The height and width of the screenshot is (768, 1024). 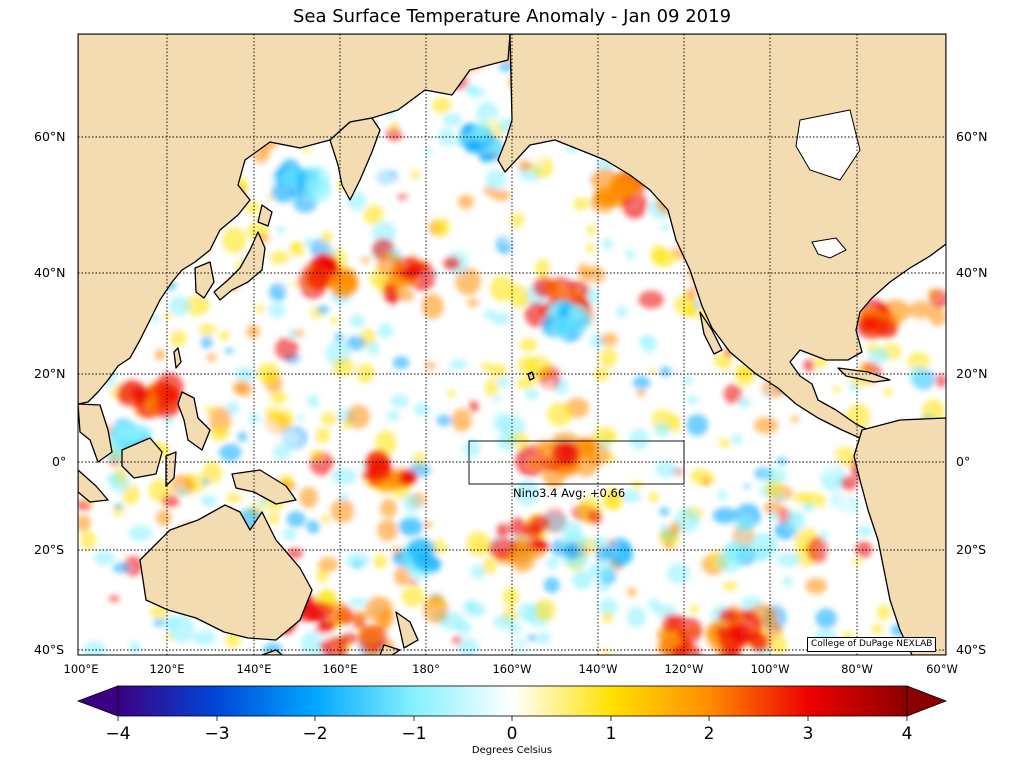 What do you see at coordinates (93, 486) in the screenshot?
I see `land-sumatra` at bounding box center [93, 486].